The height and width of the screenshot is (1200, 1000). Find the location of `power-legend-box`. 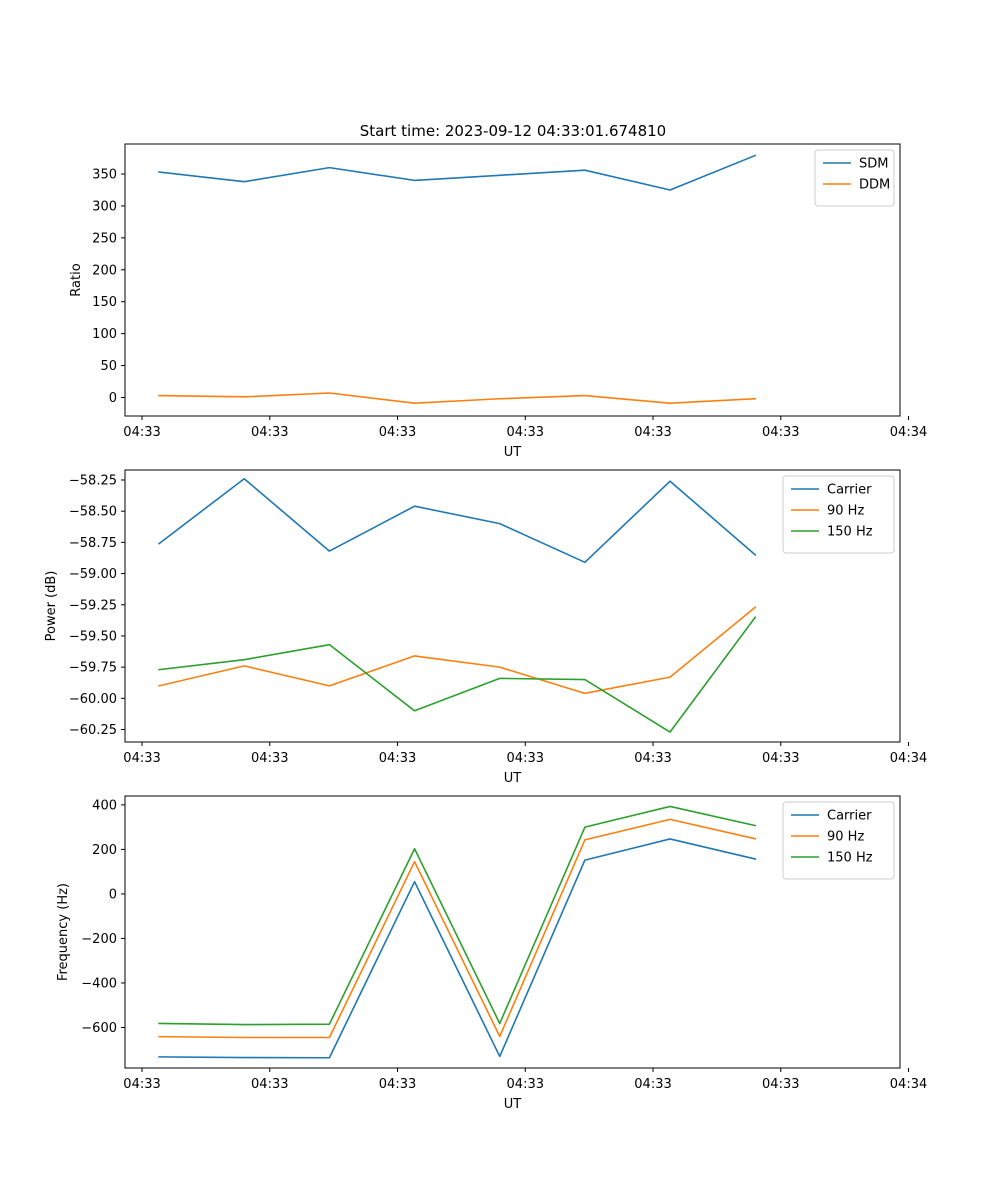

power-legend-box is located at coordinates (838, 514).